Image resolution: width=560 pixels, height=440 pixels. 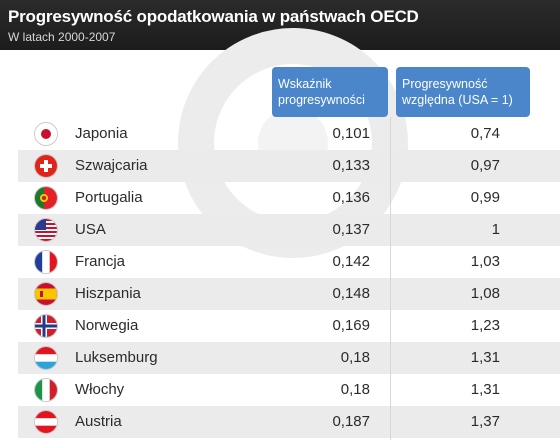 I want to click on italy-flag-icon, so click(x=46, y=390).